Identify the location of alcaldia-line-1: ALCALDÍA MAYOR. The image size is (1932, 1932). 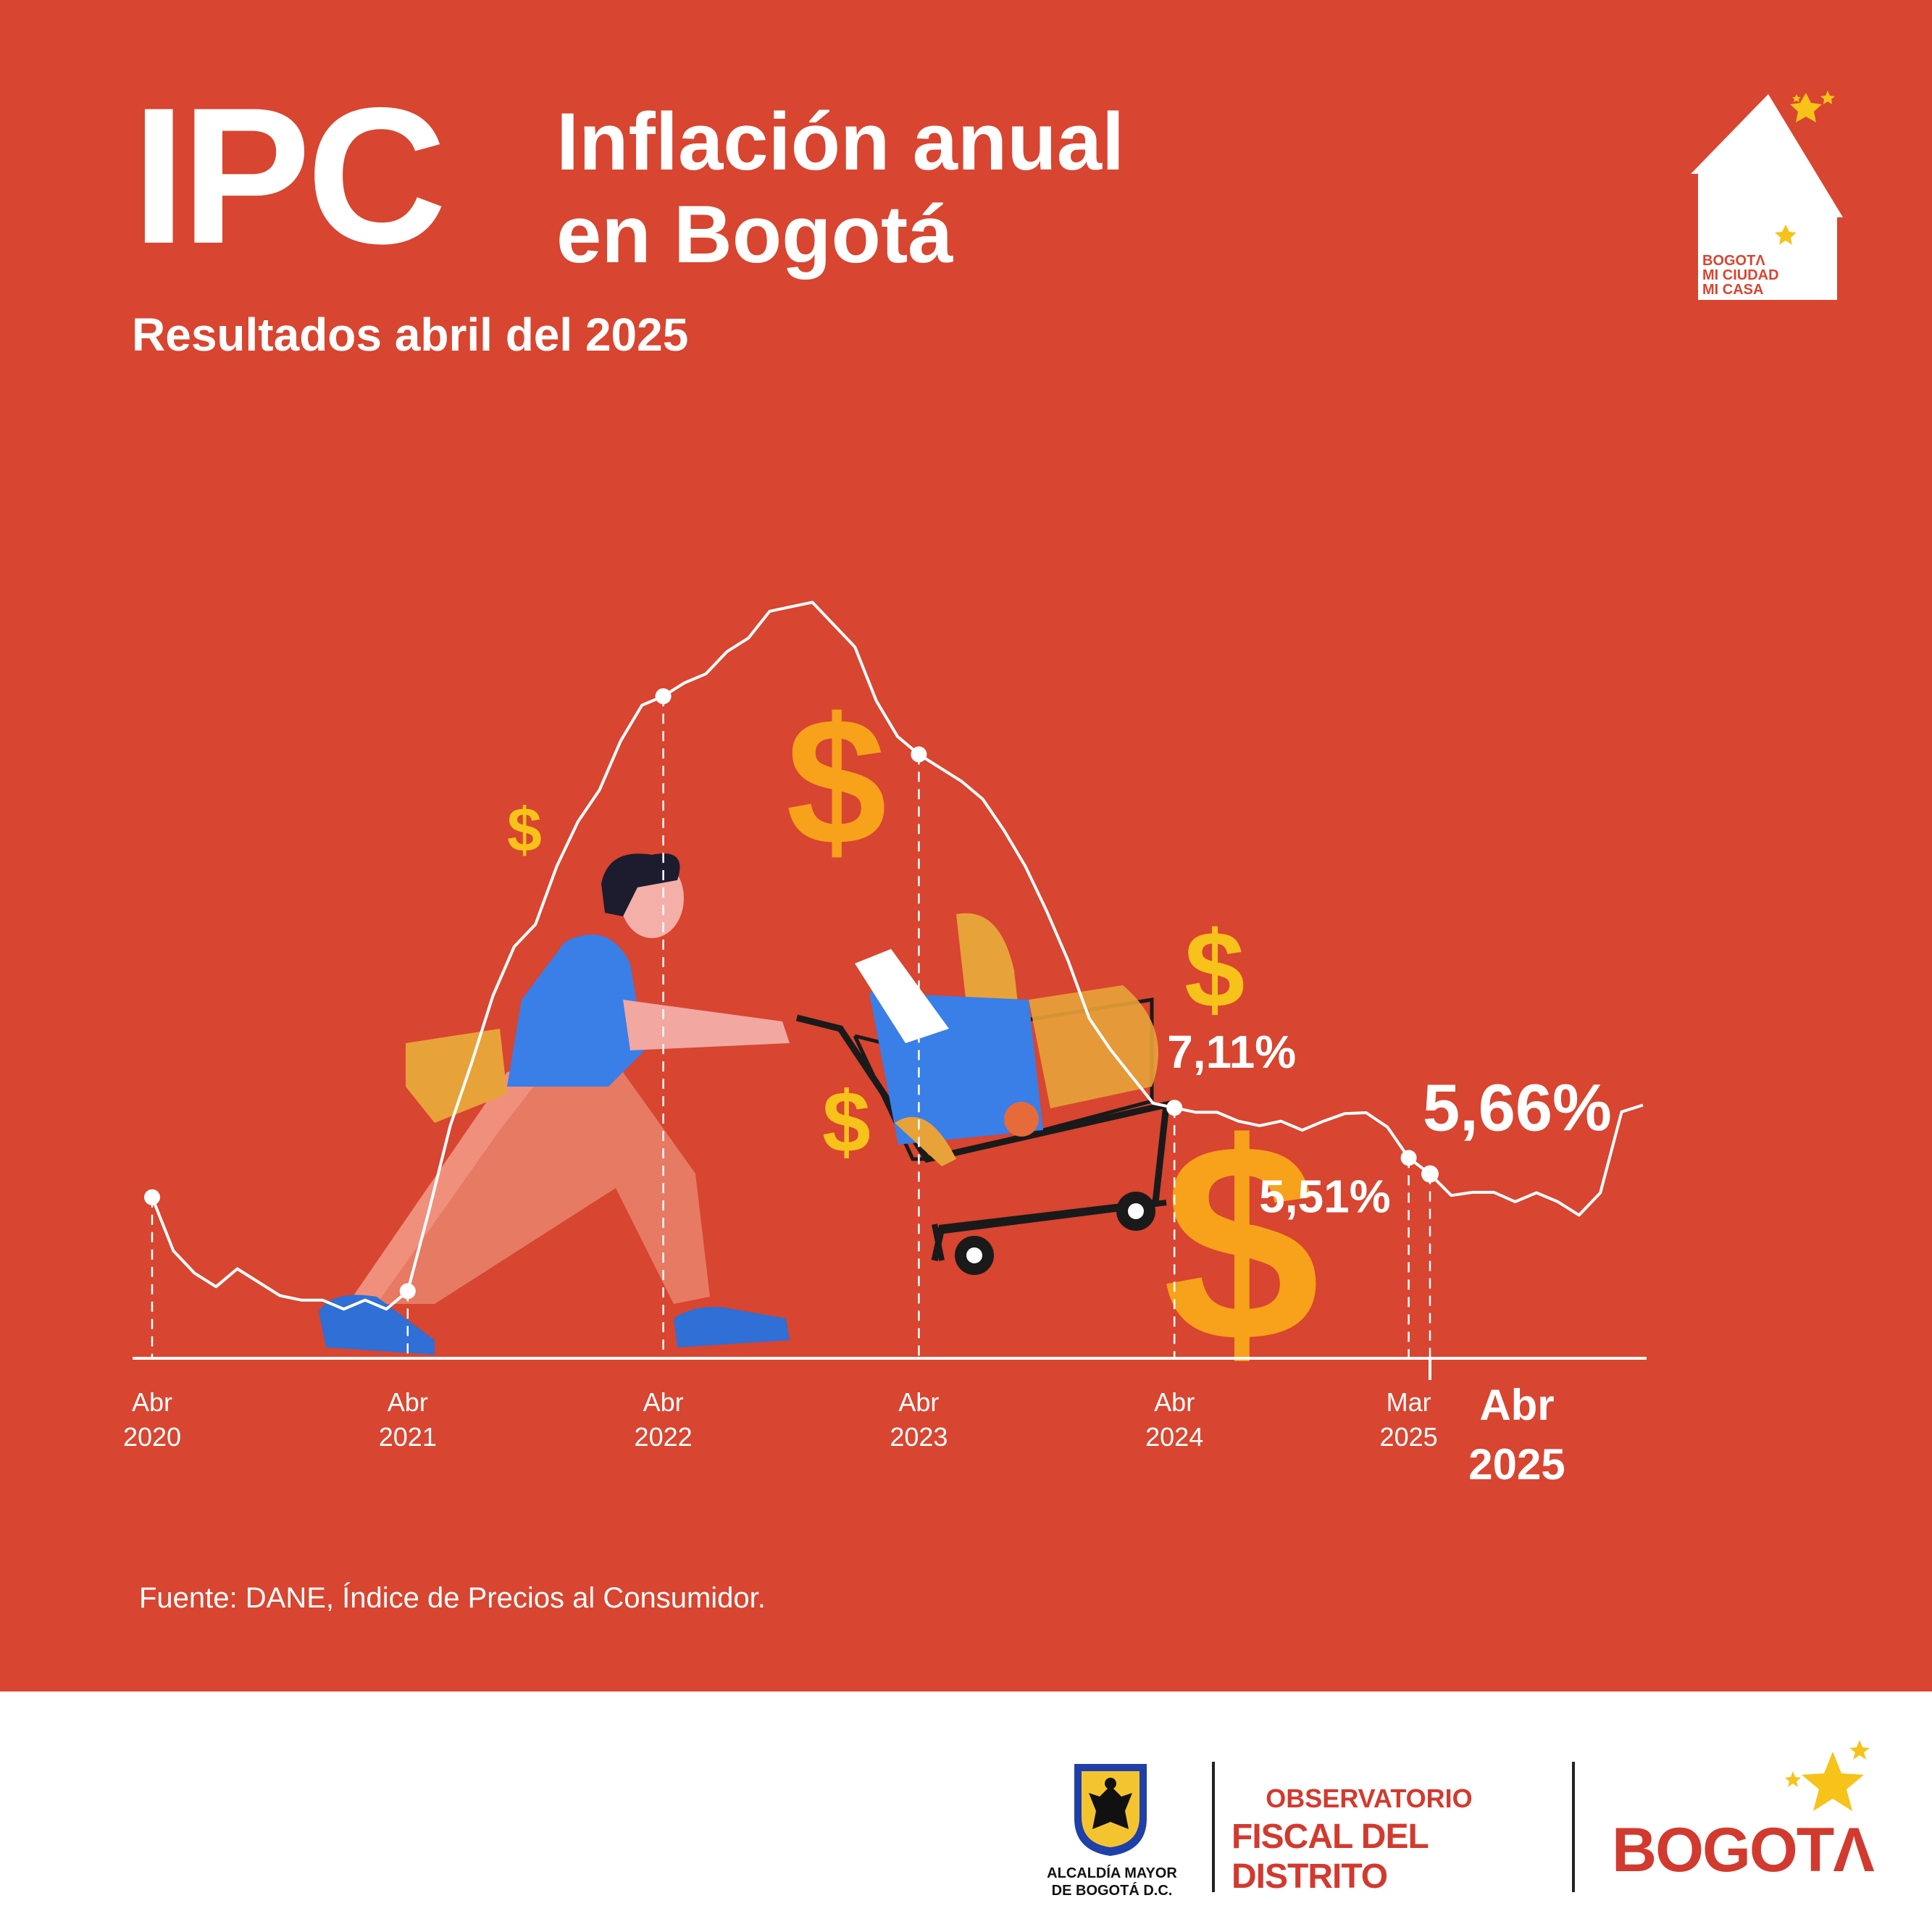
(1112, 1873).